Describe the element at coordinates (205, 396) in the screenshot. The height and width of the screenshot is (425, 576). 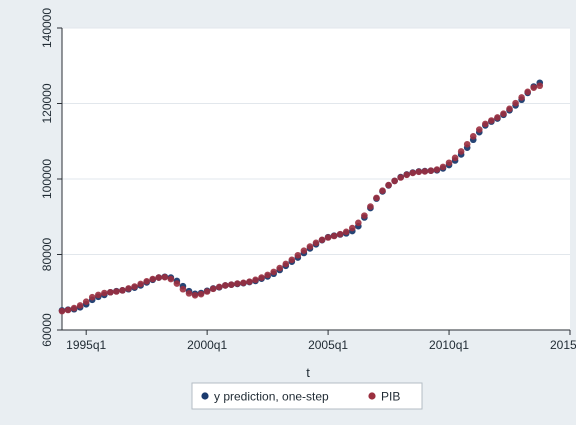
I see `legend-marker-prediction` at that location.